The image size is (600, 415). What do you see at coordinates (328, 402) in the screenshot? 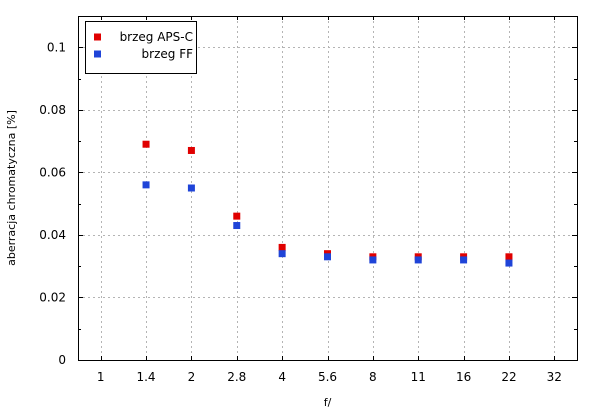
I see `x-axis-title: f/` at bounding box center [328, 402].